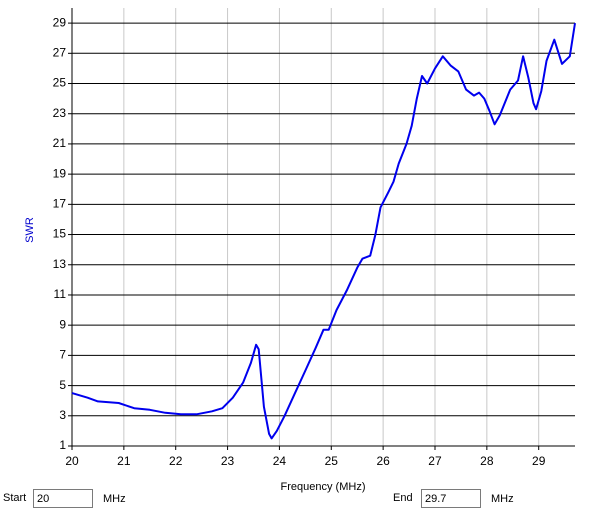  Describe the element at coordinates (114, 499) in the screenshot. I see `start-unit: MHz` at that location.